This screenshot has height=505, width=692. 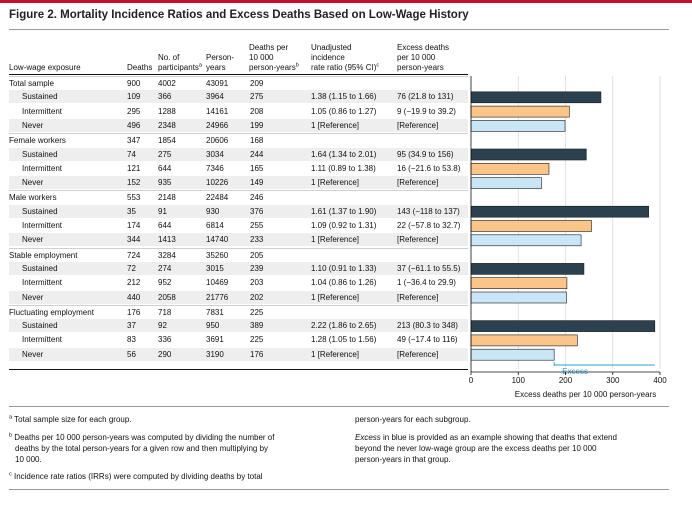 I want to click on cell-irr: 1.09 (0.92 to 1.31), so click(x=344, y=225).